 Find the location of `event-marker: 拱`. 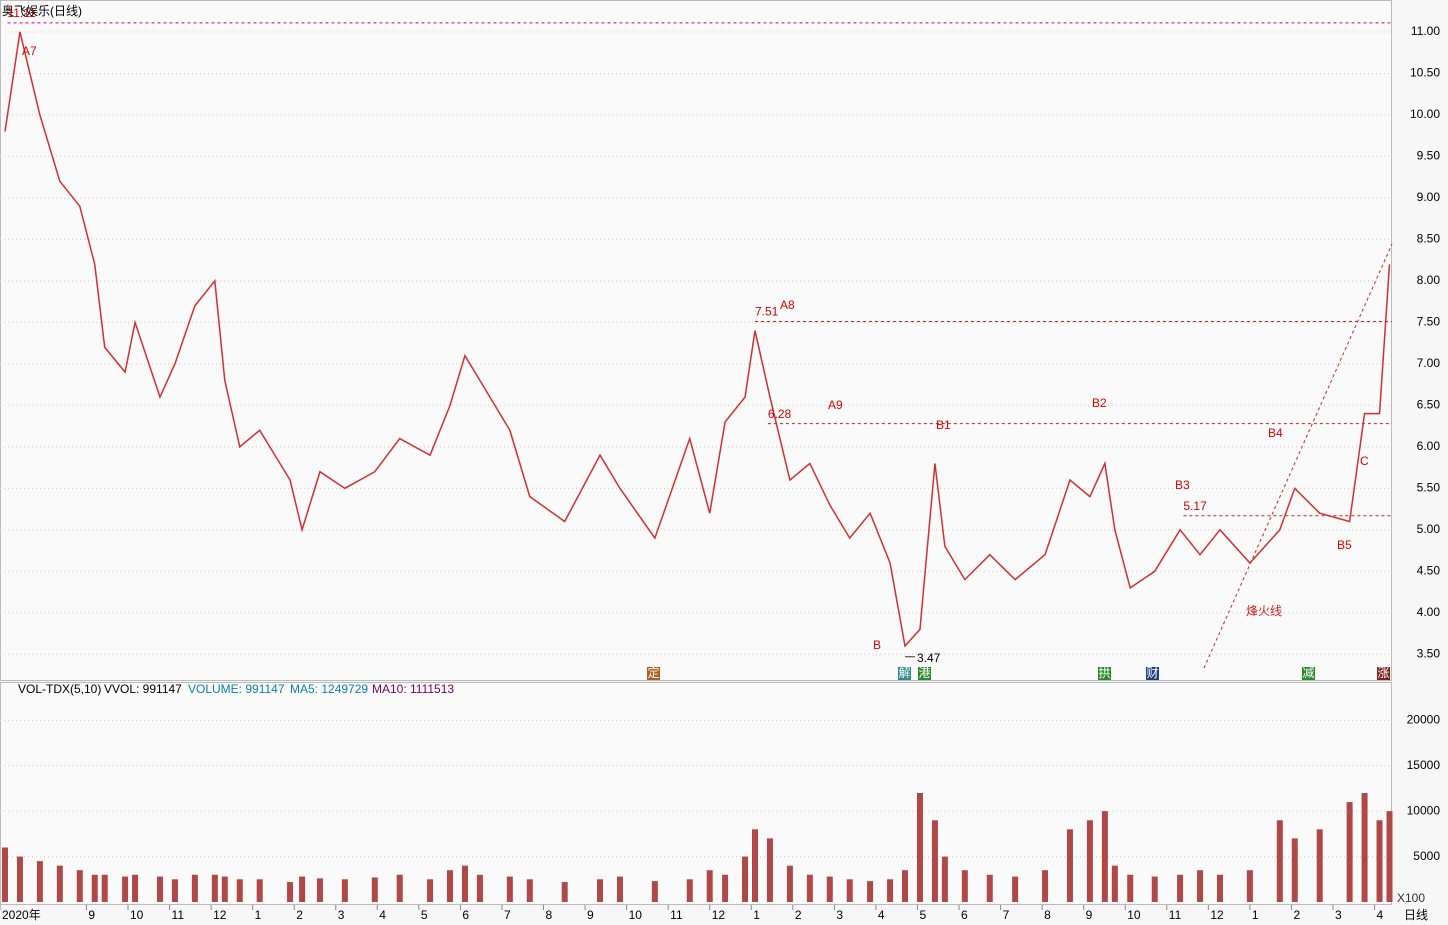

event-marker: 拱 is located at coordinates (1104, 673).